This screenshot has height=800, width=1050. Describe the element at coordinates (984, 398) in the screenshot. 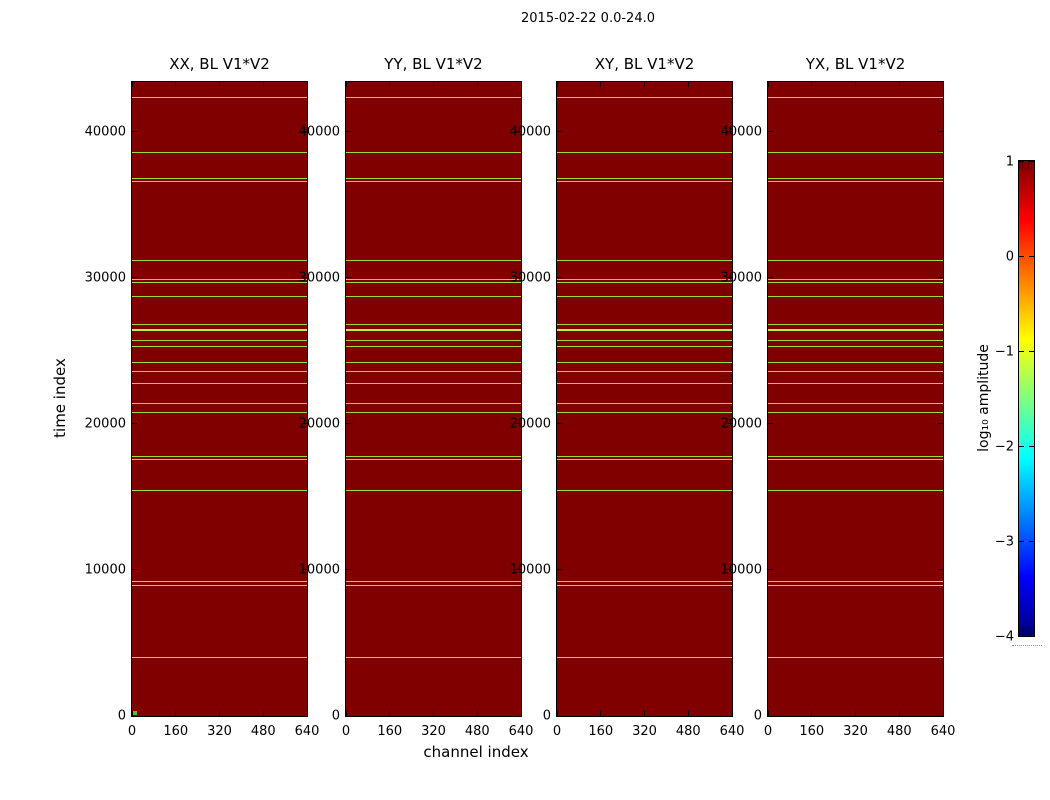

I see `colorbar-label: log₁₀ amplitude` at that location.